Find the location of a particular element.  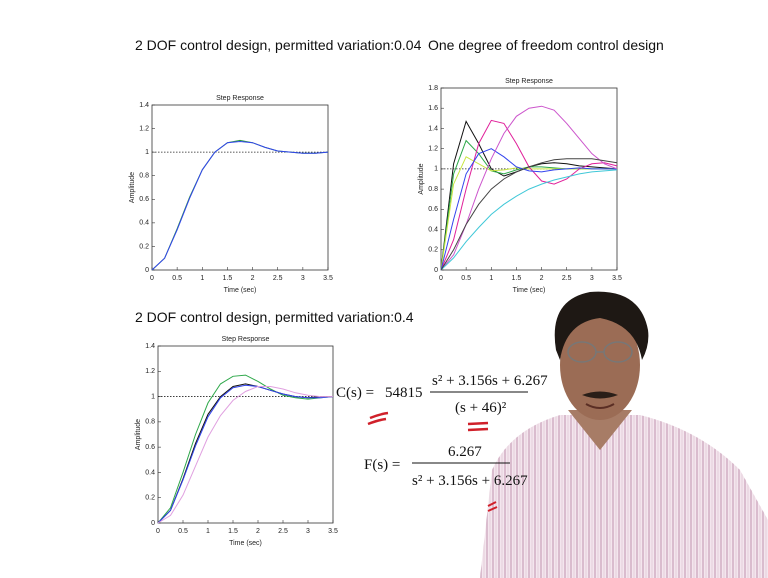

equation-numerator: 6.267 is located at coordinates (465, 452).